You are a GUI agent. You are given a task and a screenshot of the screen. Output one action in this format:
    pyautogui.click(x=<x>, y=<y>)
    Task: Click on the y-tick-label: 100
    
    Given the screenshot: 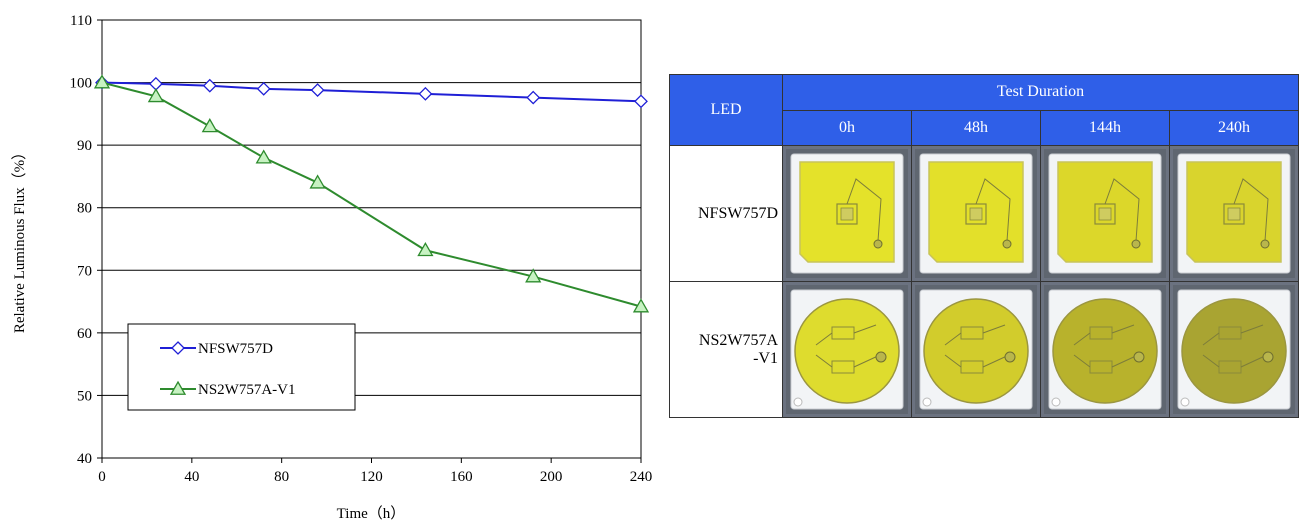 What is the action you would take?
    pyautogui.click(x=81, y=84)
    